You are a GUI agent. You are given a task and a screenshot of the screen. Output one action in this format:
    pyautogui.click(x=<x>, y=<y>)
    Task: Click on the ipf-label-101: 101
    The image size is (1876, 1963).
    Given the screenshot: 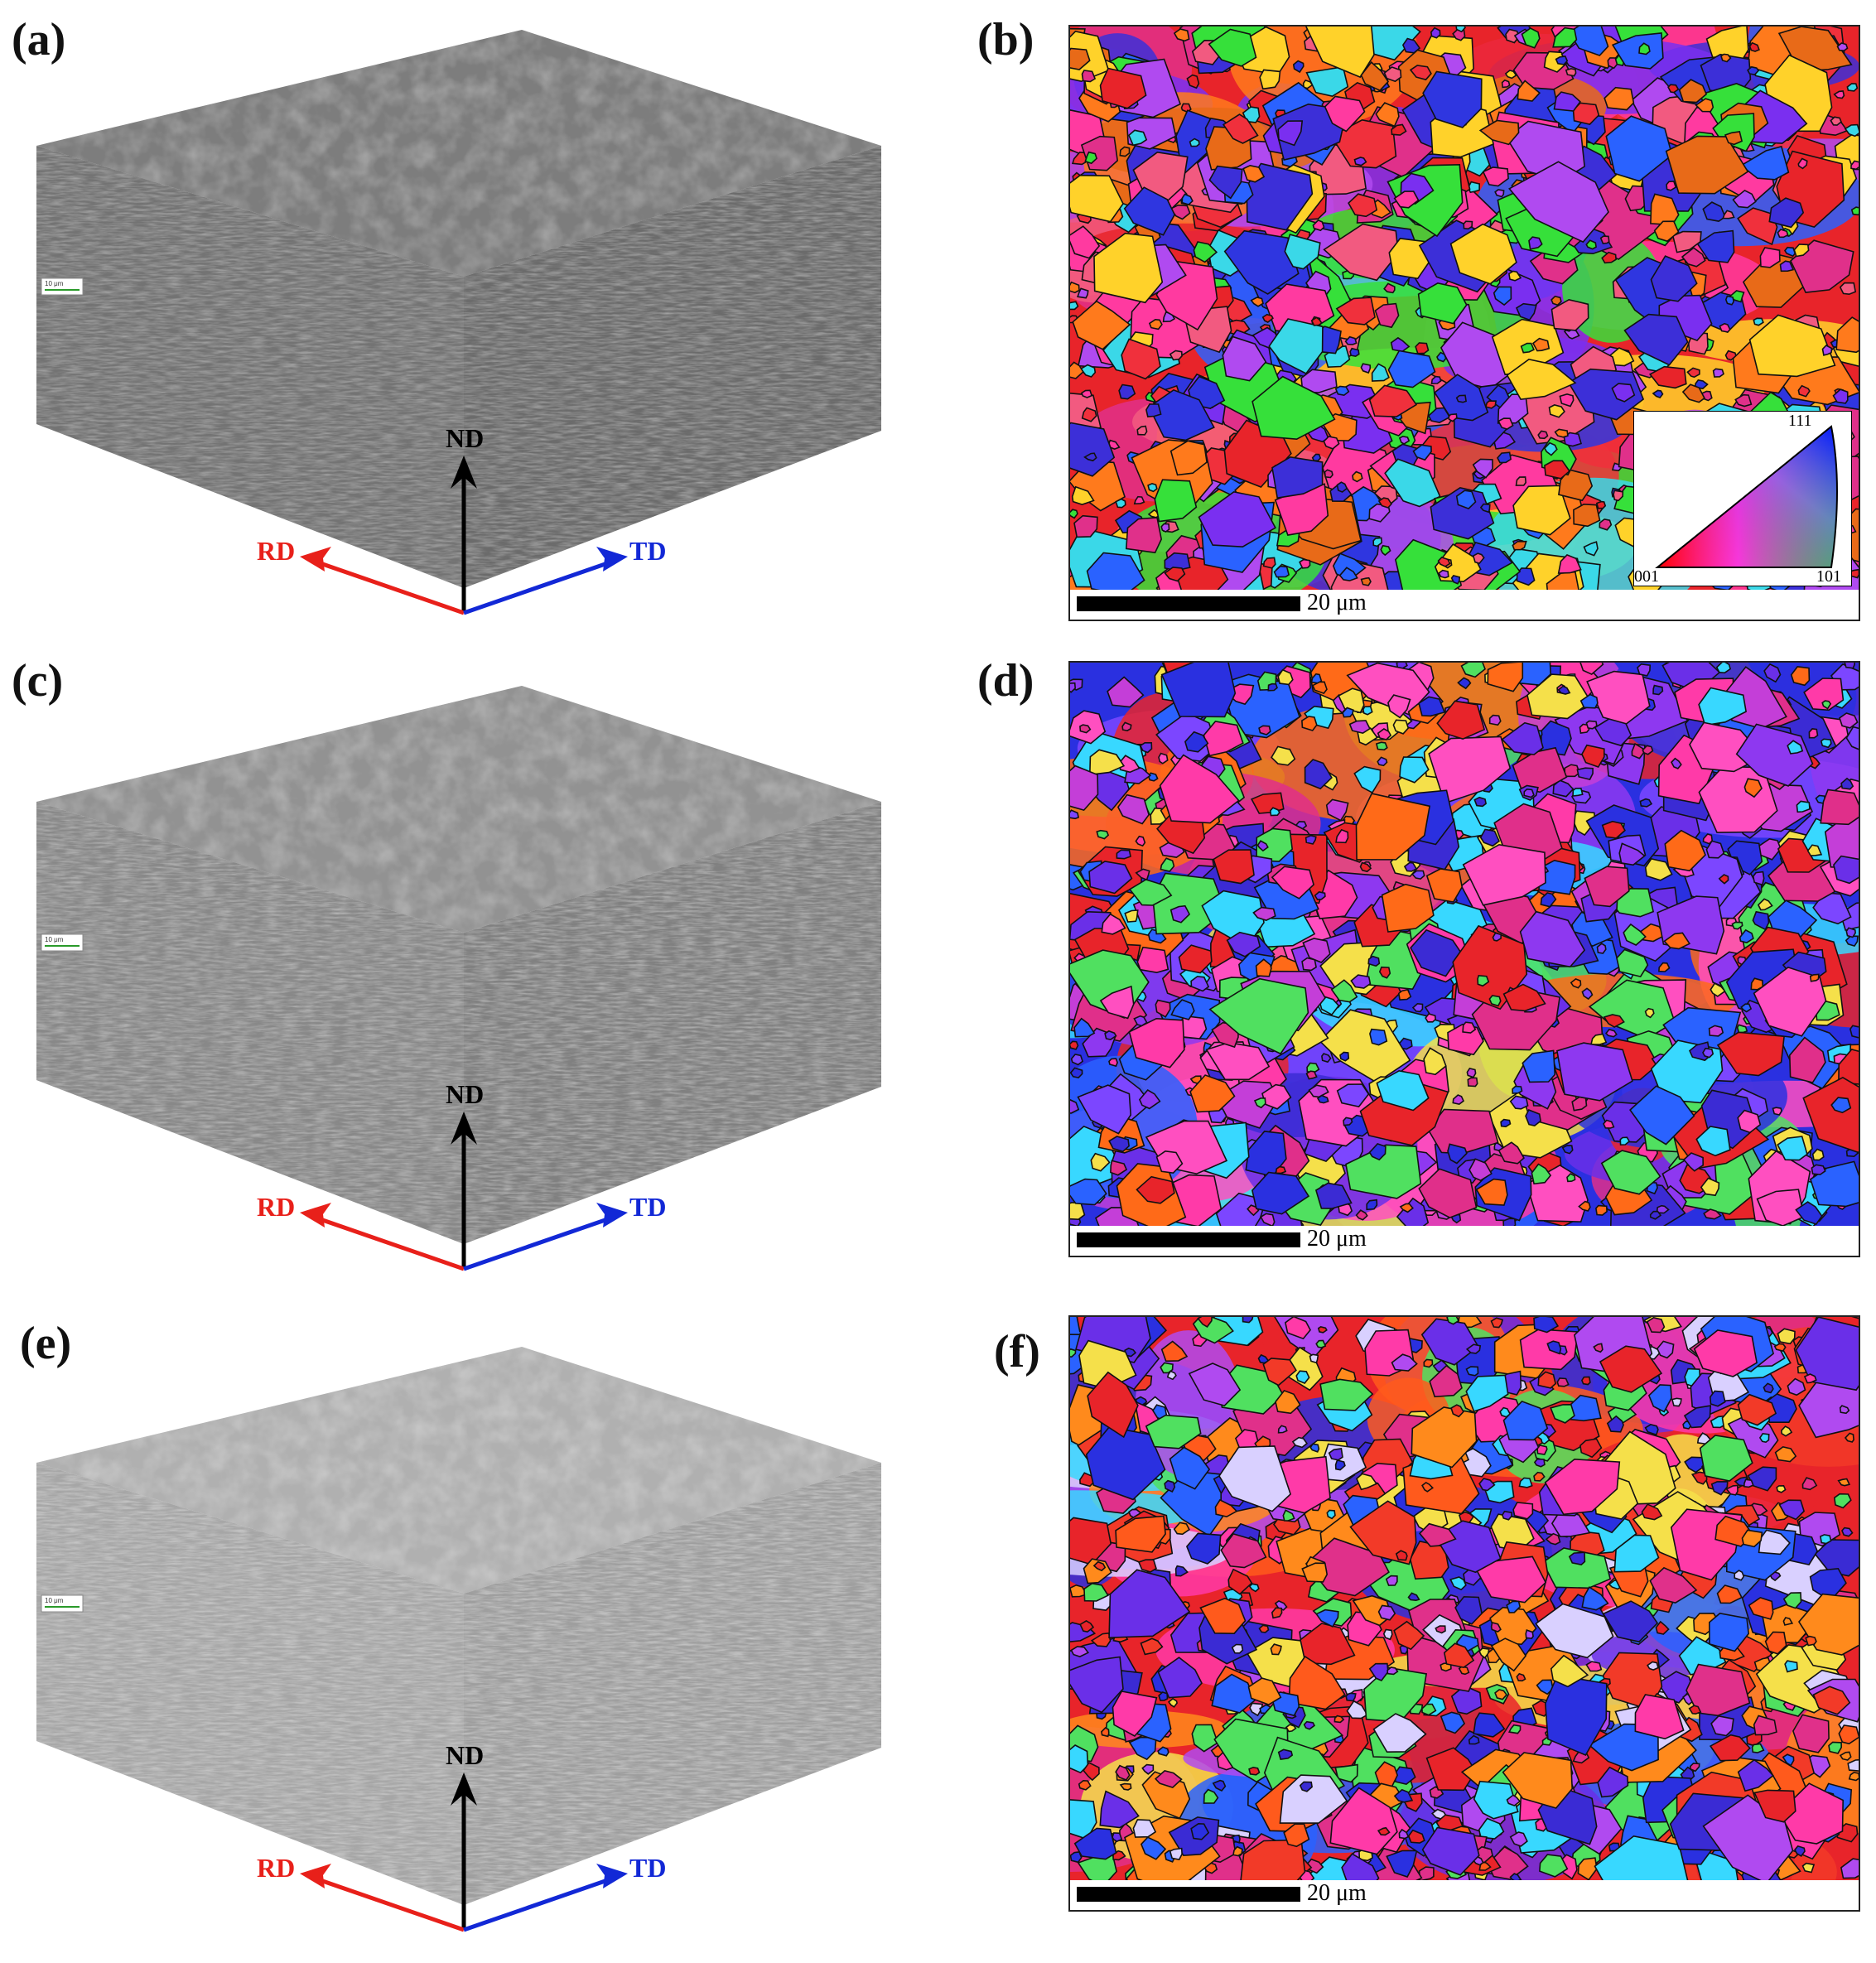 What is the action you would take?
    pyautogui.click(x=1828, y=576)
    